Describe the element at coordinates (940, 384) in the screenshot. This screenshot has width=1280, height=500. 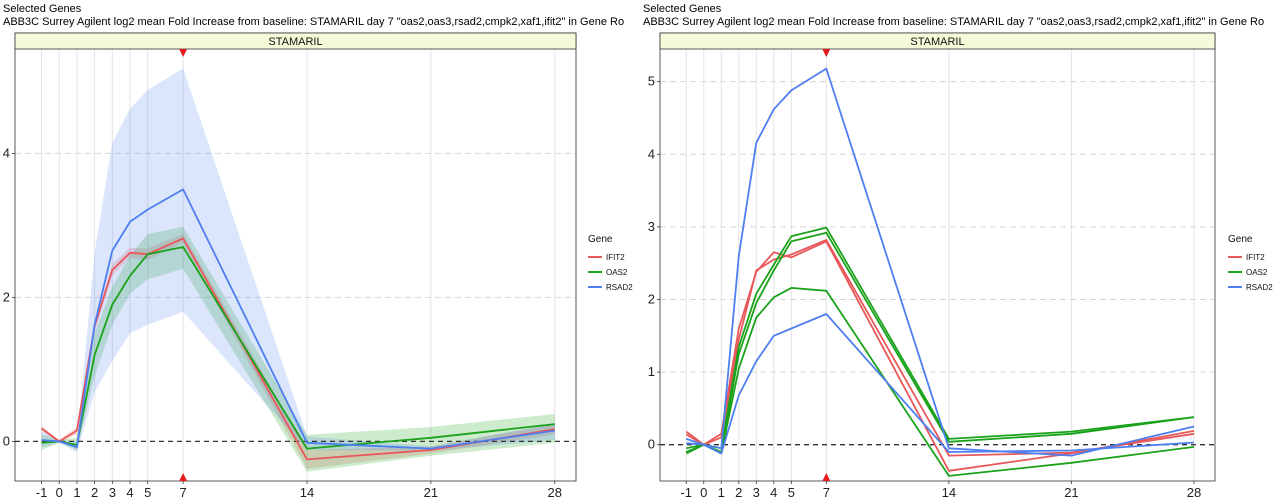
I see `series-line-rsad2` at that location.